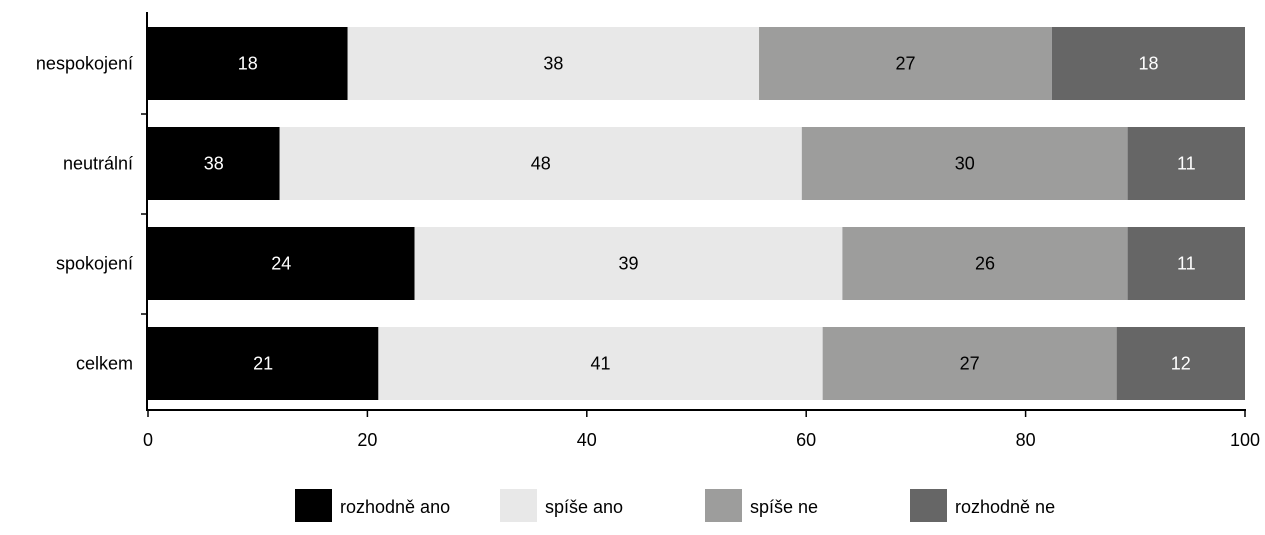 Image resolution: width=1265 pixels, height=535 pixels. What do you see at coordinates (94, 264) in the screenshot?
I see `category-label-3: spokojení` at bounding box center [94, 264].